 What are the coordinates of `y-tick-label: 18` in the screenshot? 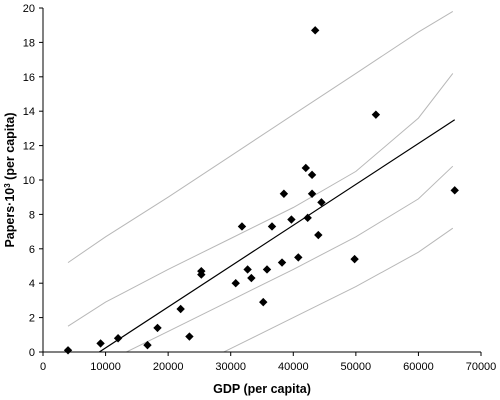 It's located at (29, 43).